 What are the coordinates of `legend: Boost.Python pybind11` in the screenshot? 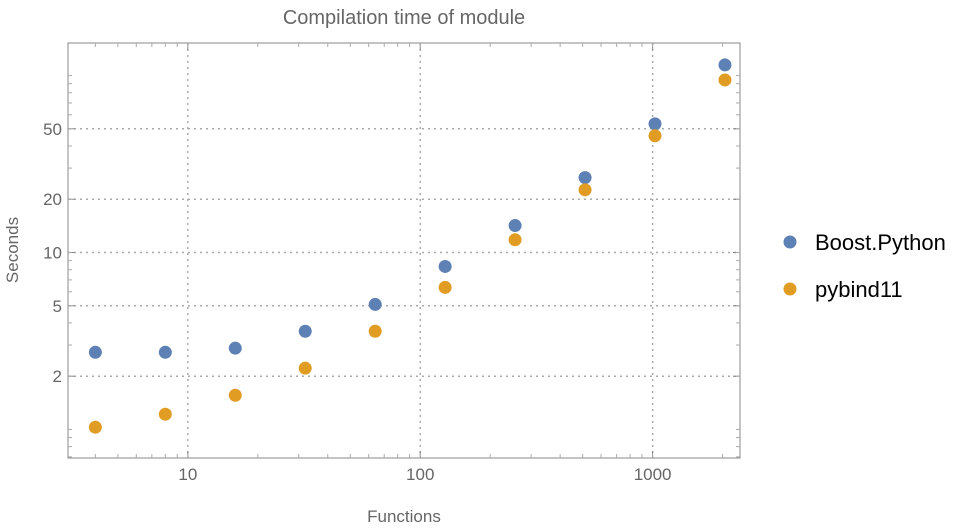 It's located at (864, 266).